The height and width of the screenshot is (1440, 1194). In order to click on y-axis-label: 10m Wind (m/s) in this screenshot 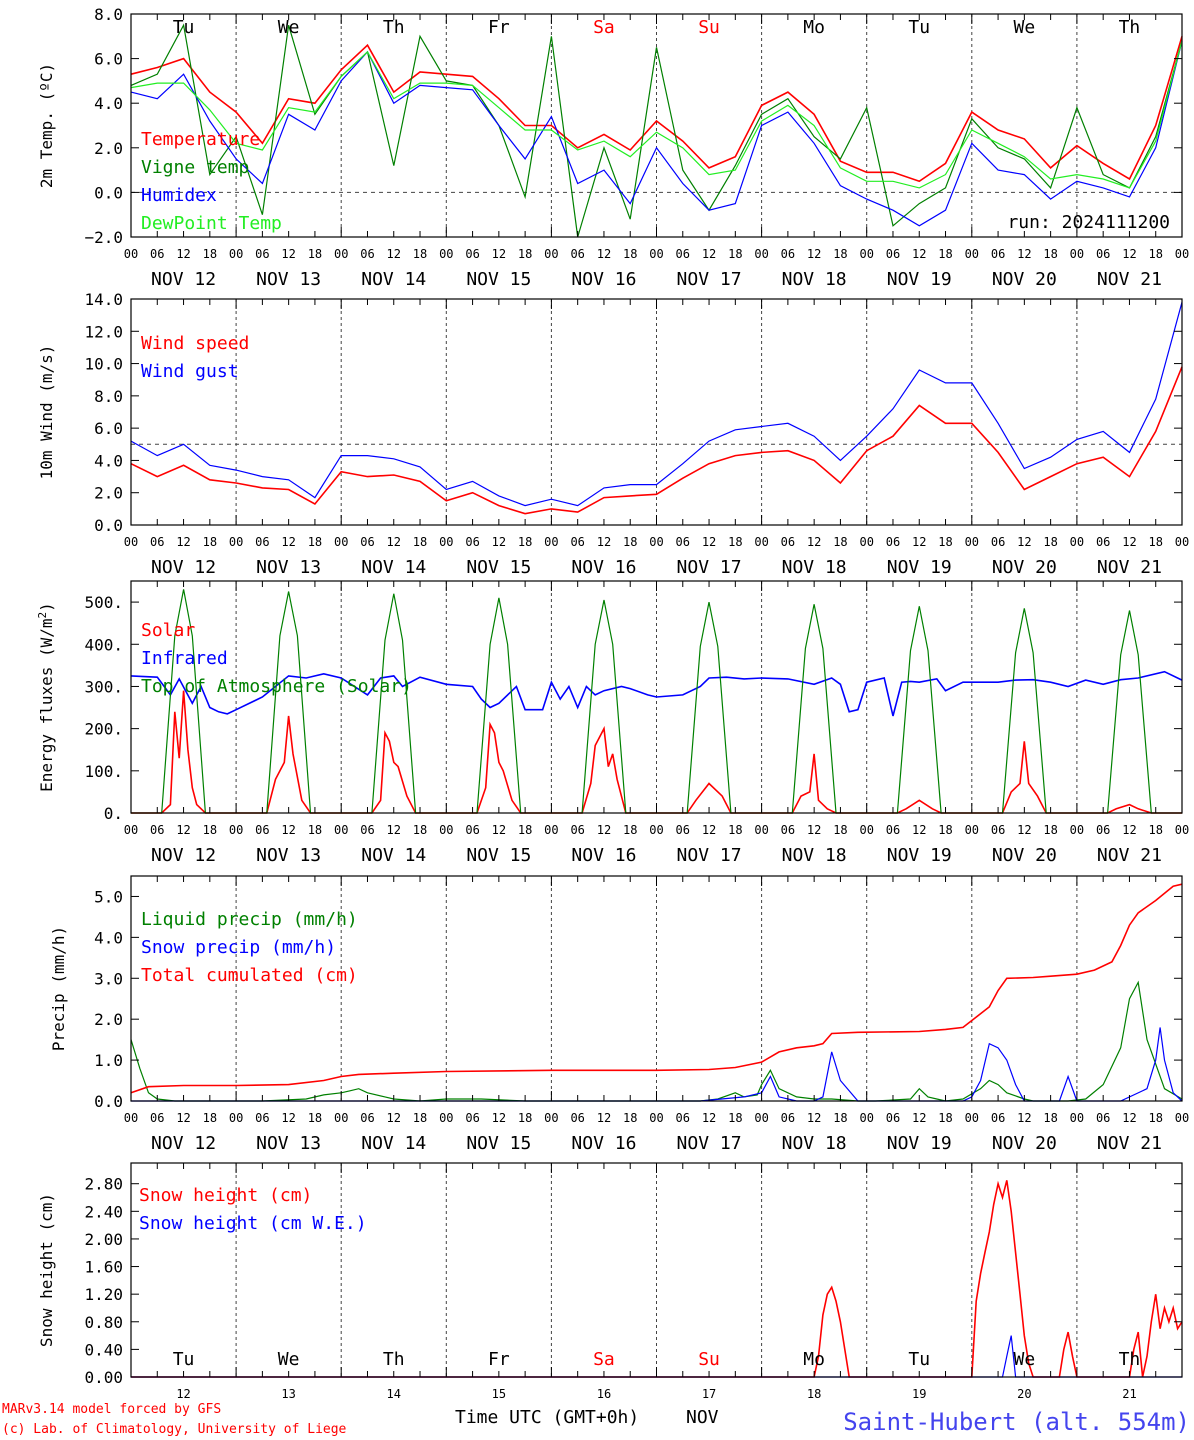, I will do `click(46, 412)`.